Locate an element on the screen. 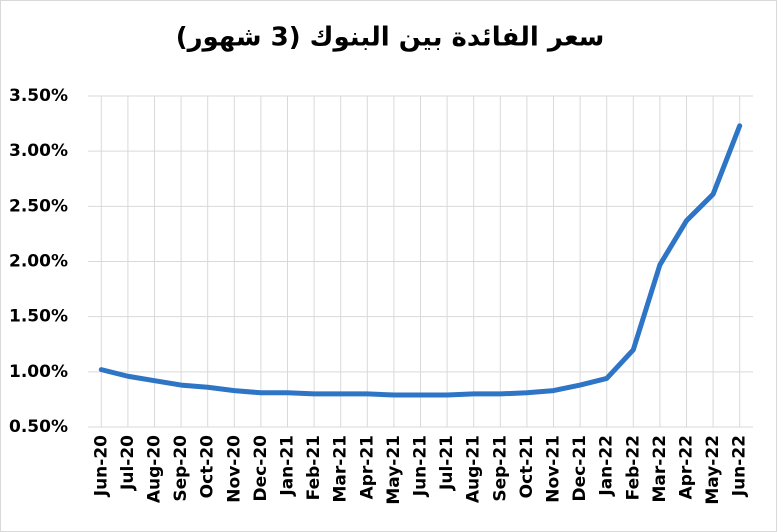 This screenshot has width=777, height=532. x-tick-label: Feb-22 is located at coordinates (633, 467).